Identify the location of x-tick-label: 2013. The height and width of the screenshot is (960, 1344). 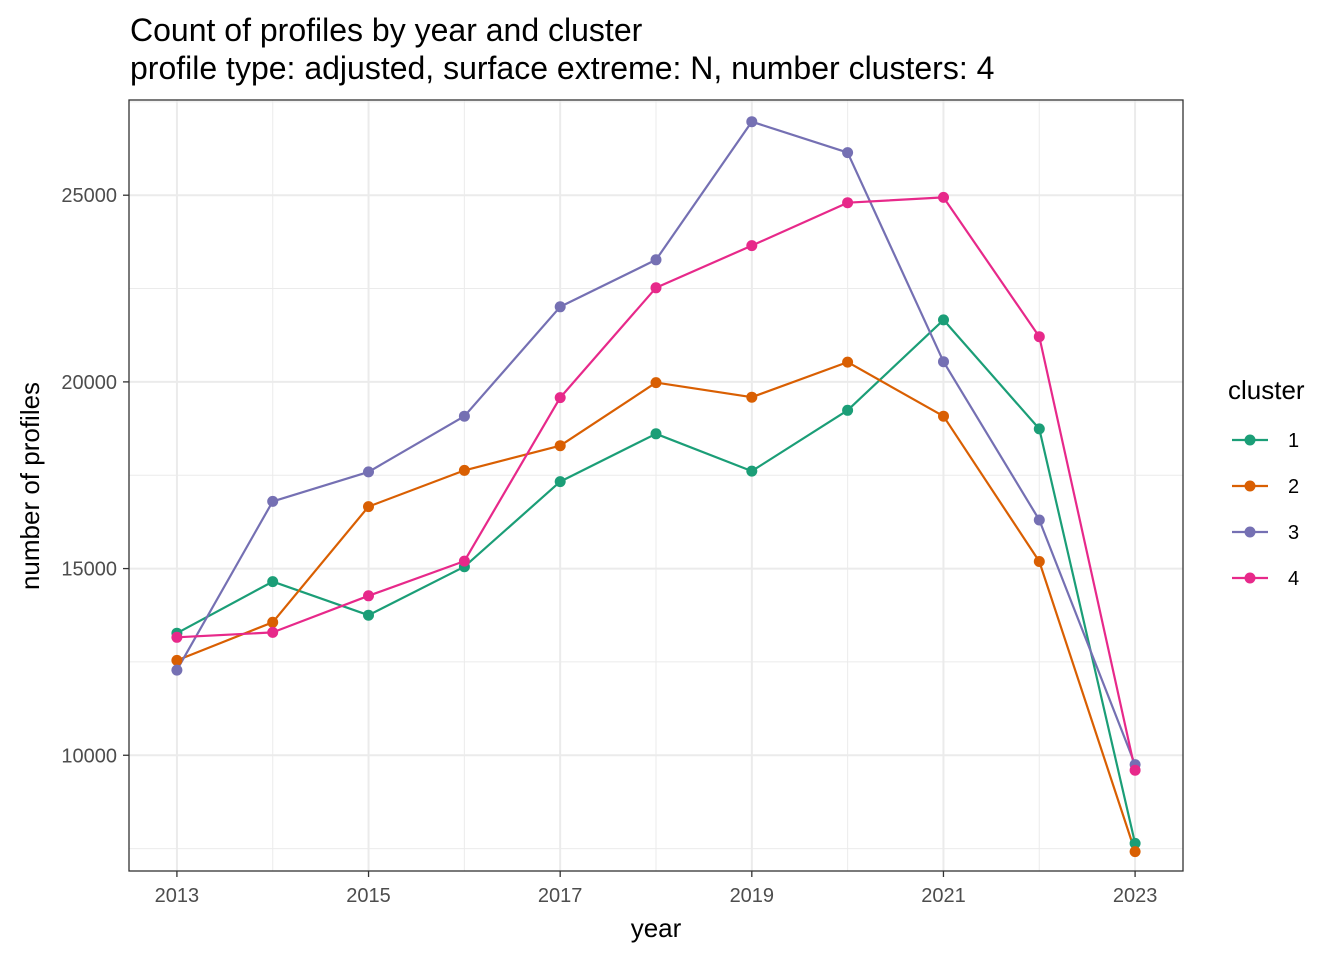
(177, 896).